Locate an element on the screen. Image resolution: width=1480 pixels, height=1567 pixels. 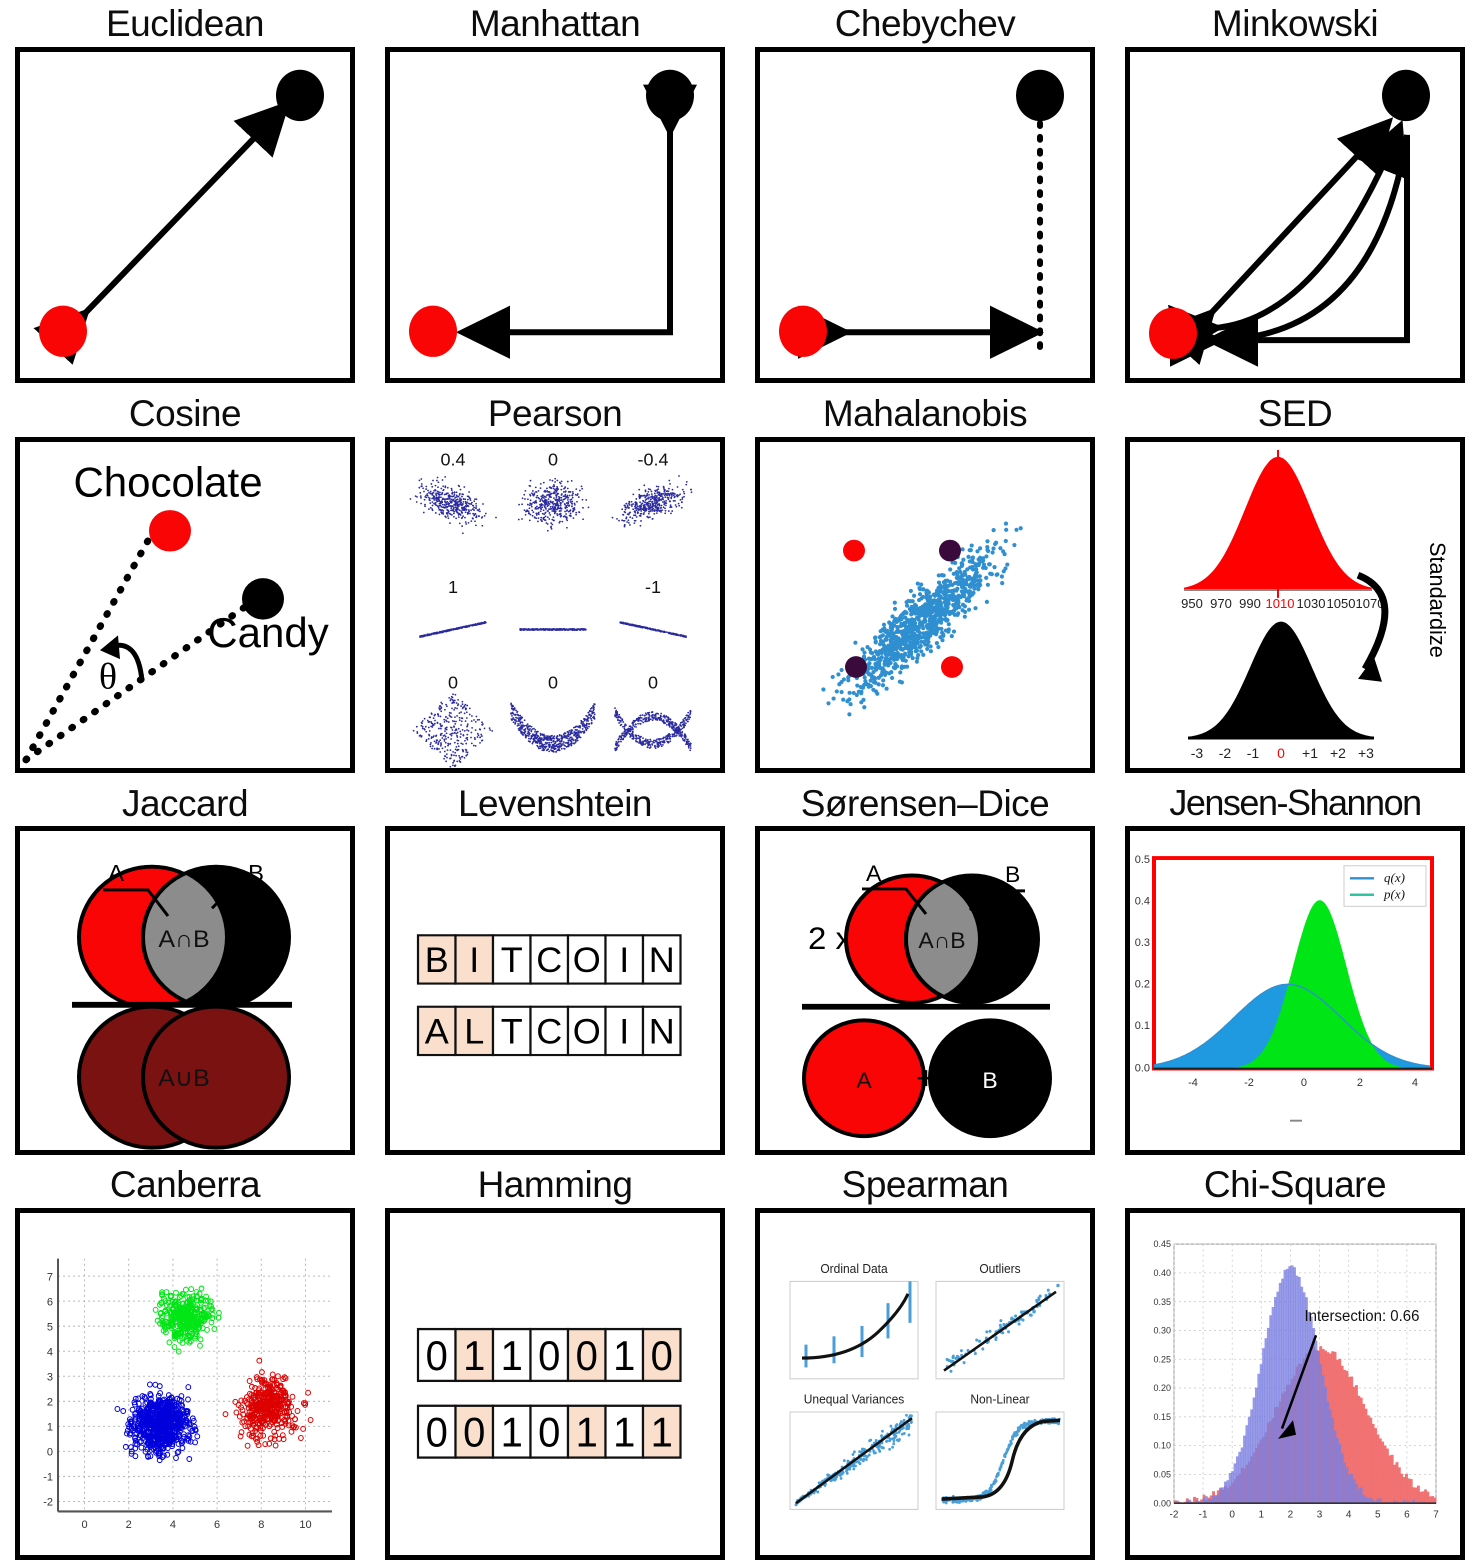
union-label: A∪B is located at coordinates (184, 1079).